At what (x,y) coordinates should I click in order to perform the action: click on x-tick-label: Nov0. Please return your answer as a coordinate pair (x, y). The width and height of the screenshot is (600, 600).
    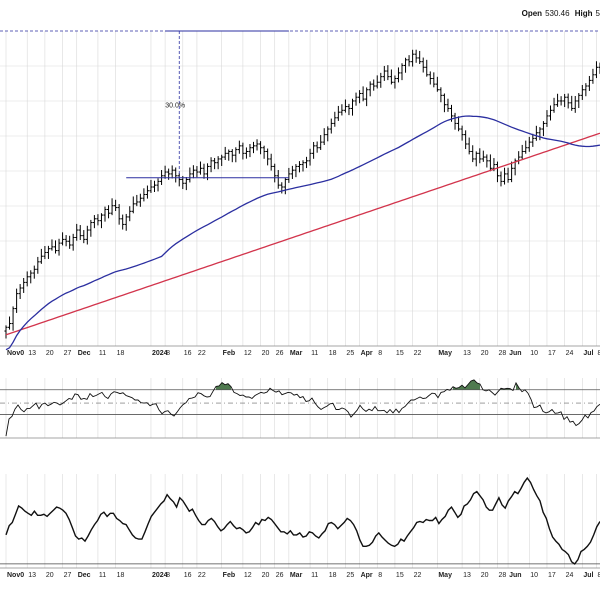
    Looking at the image, I should click on (15, 575).